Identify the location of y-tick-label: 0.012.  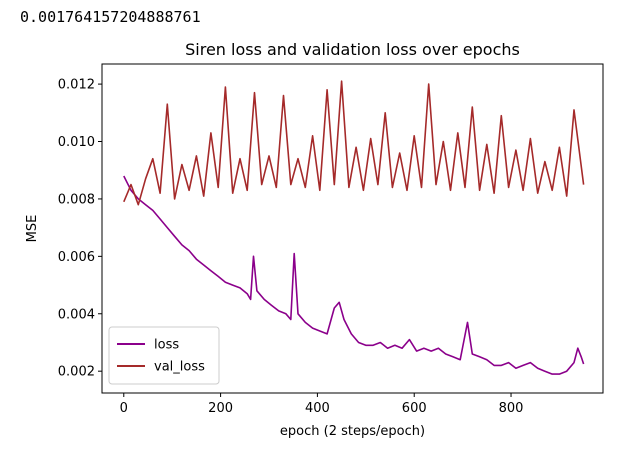
(76, 85).